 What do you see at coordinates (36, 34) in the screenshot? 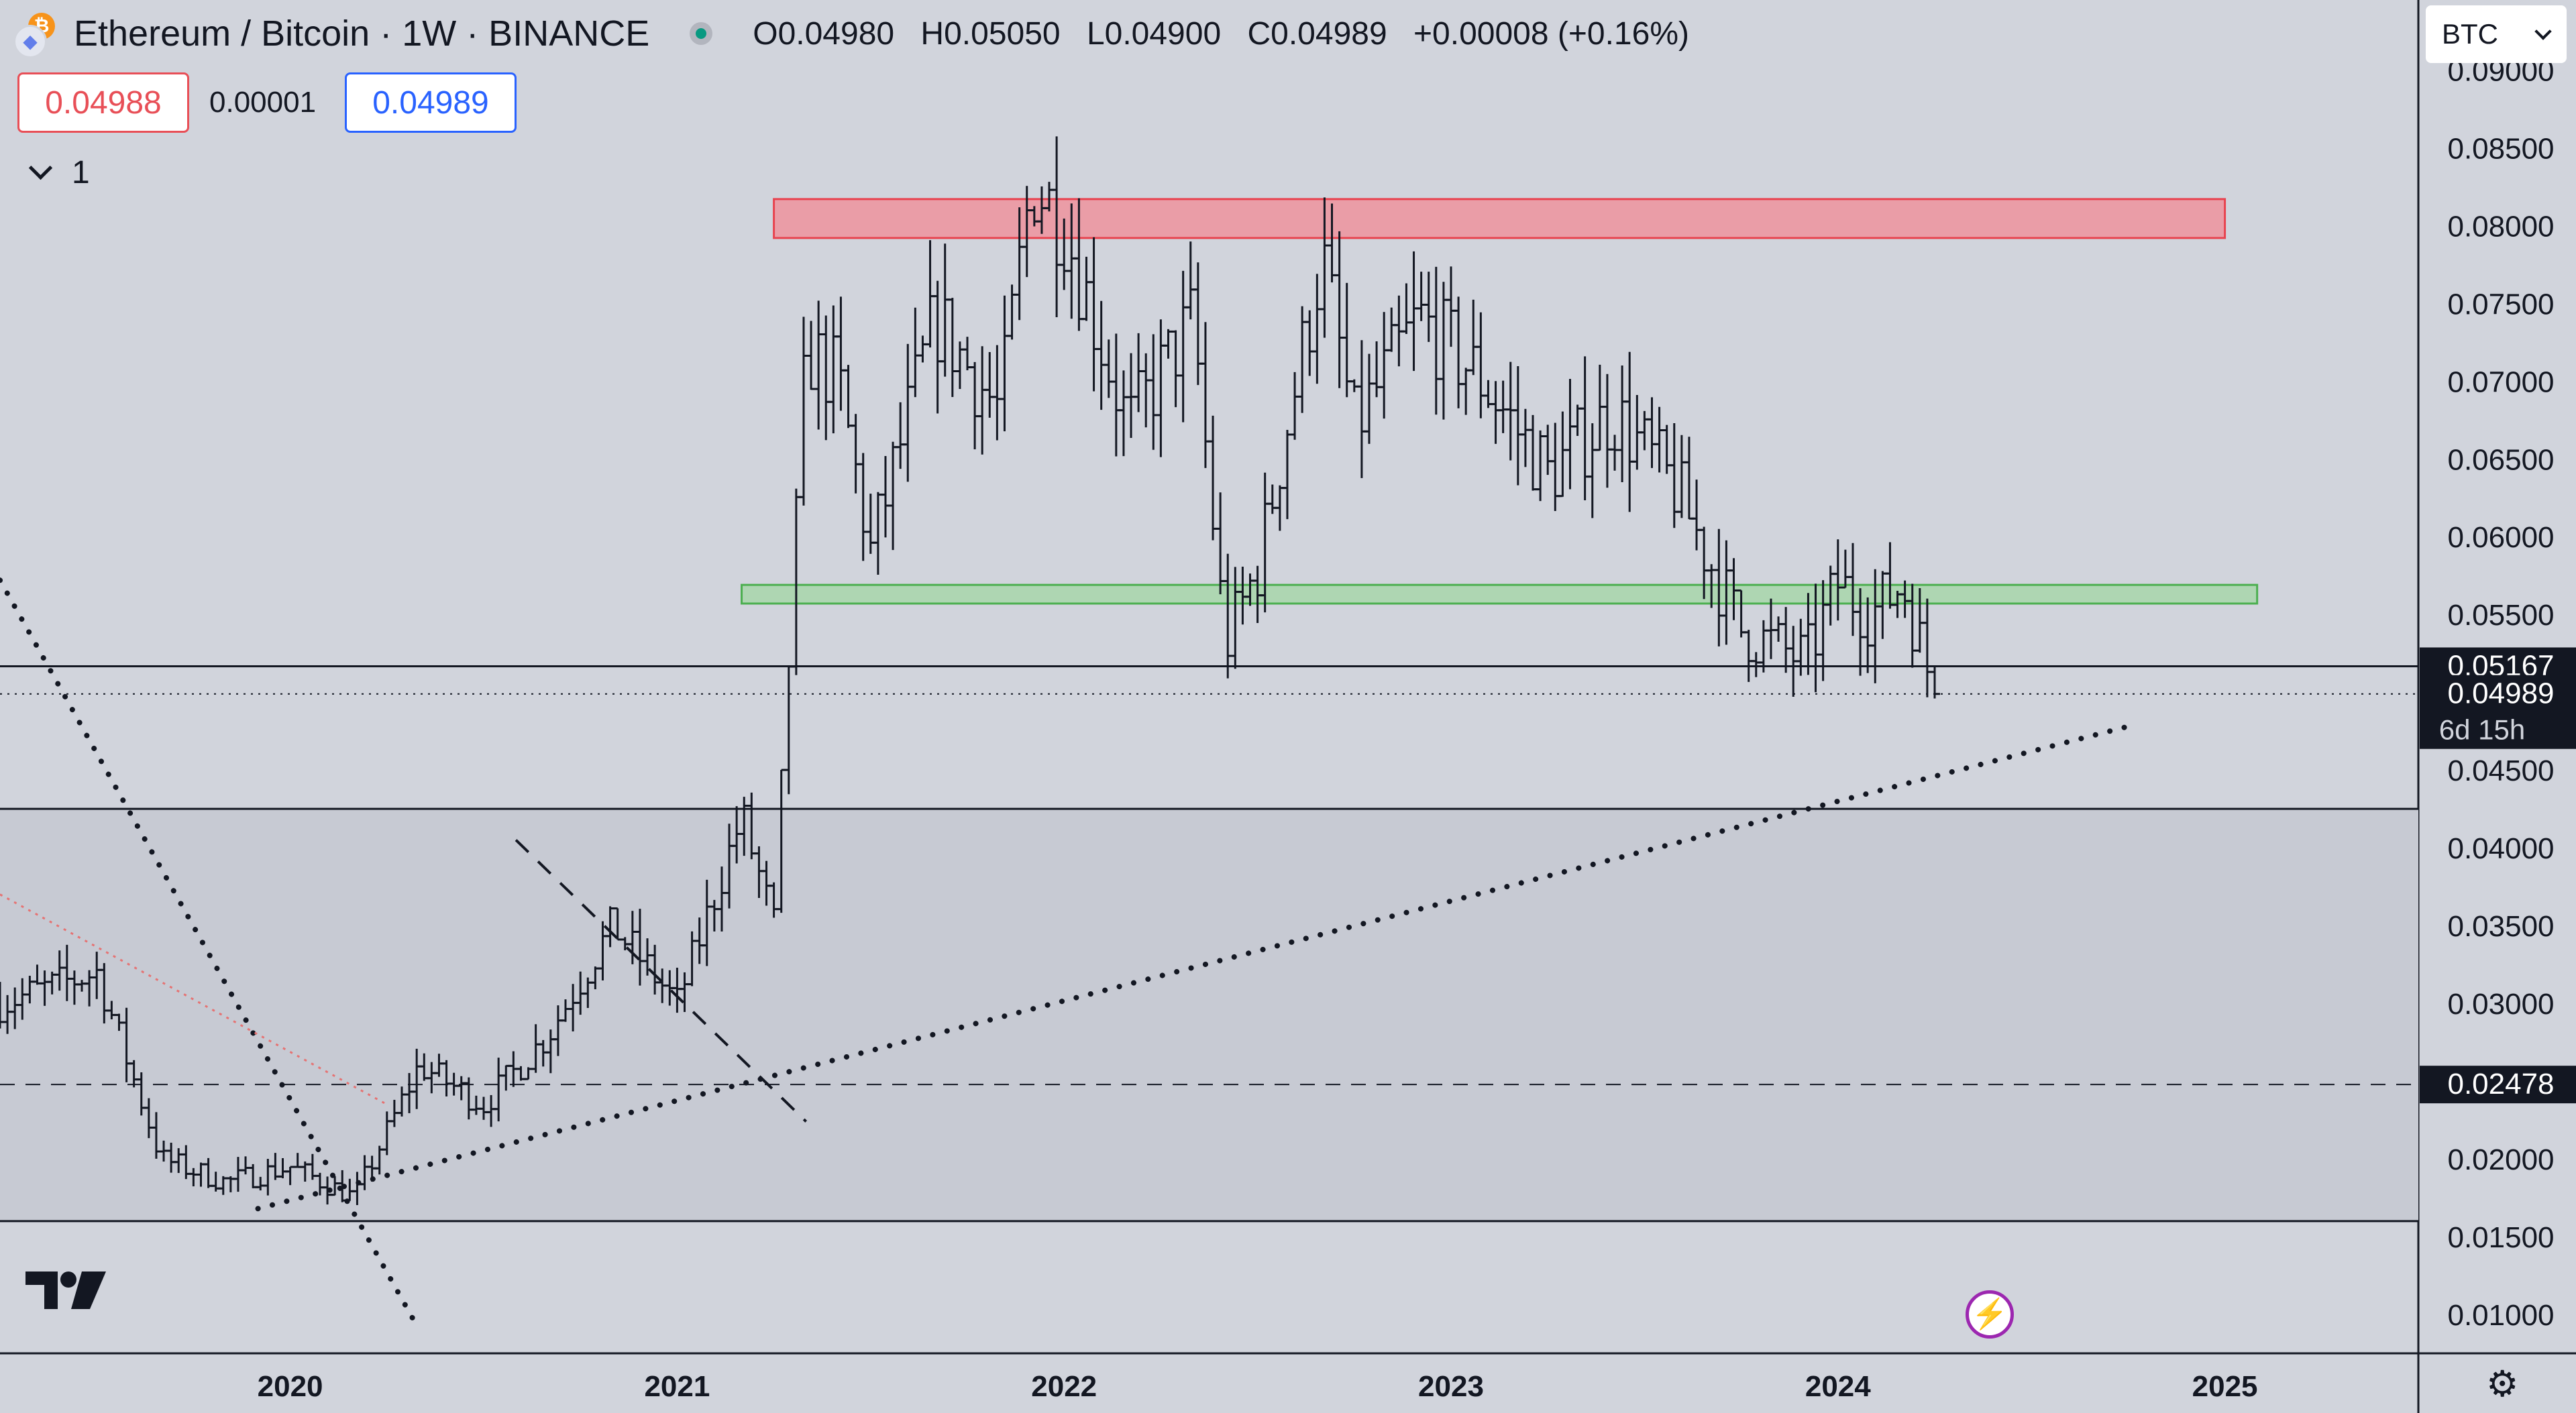
I see `symbol-icons: ₿ ◆` at bounding box center [36, 34].